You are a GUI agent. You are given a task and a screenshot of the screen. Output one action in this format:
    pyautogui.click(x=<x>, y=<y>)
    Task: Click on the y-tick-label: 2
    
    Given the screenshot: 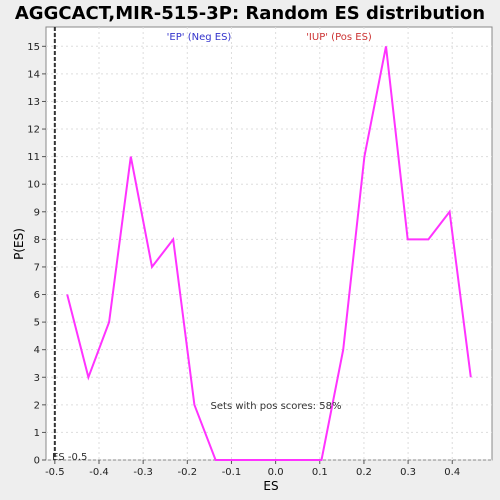 What is the action you would take?
    pyautogui.click(x=37, y=405)
    